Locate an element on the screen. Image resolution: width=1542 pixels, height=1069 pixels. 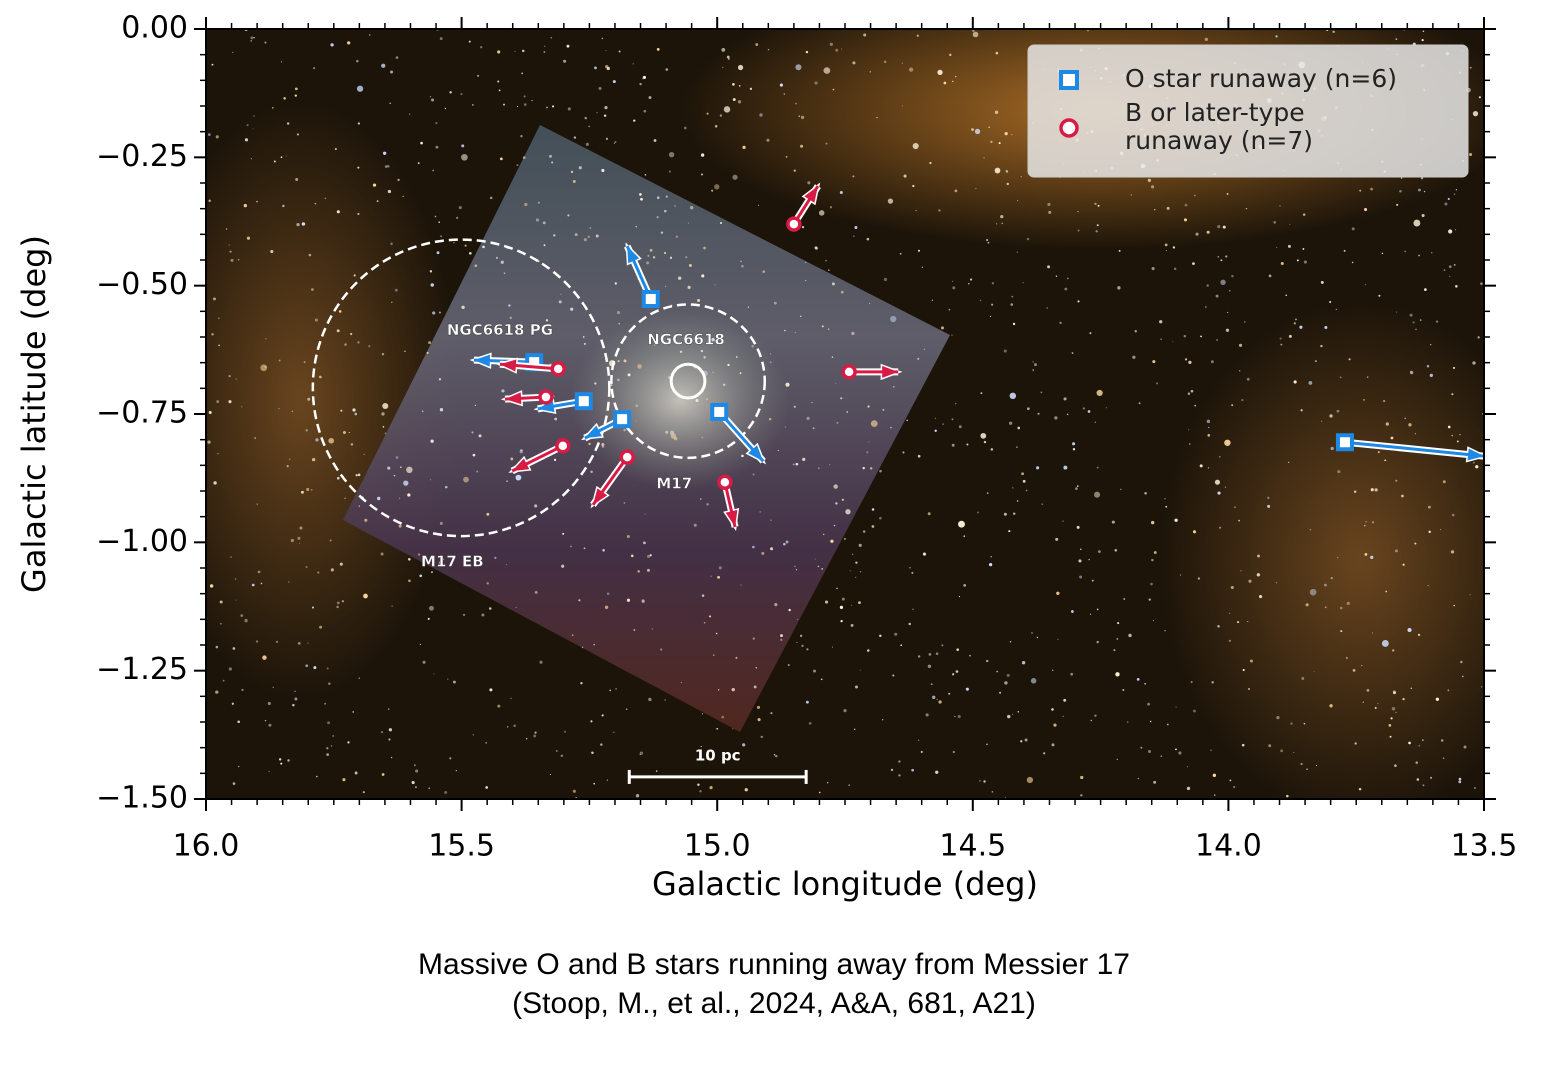
y-tick-label: −1.50 is located at coordinates (142, 798).